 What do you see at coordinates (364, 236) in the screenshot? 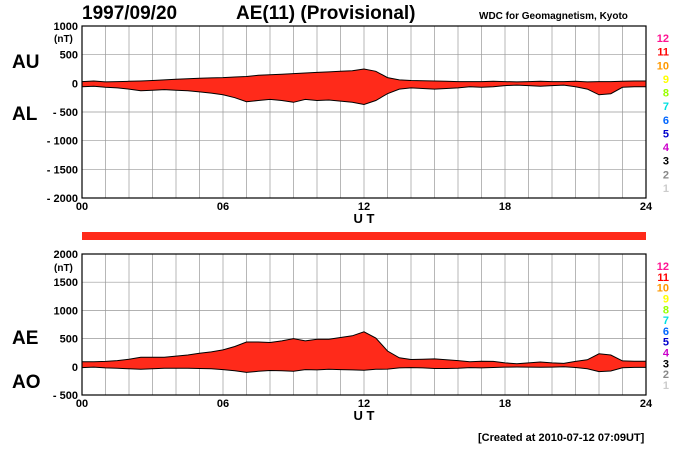
I see `data-coverage-bar` at bounding box center [364, 236].